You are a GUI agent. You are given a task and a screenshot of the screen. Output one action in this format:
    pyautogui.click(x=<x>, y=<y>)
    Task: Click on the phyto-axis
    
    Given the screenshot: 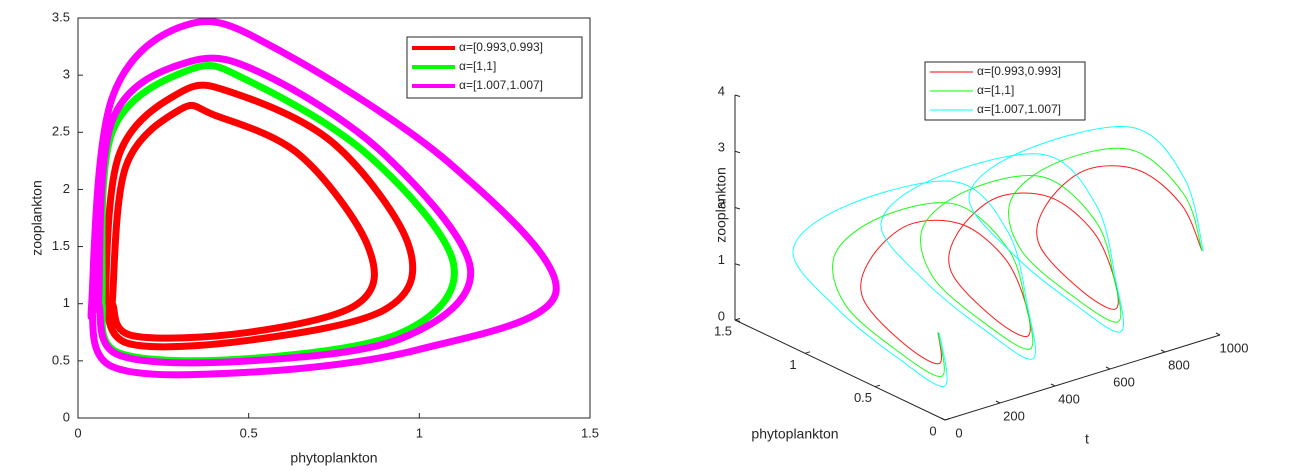 What is the action you would take?
    pyautogui.click(x=840, y=370)
    